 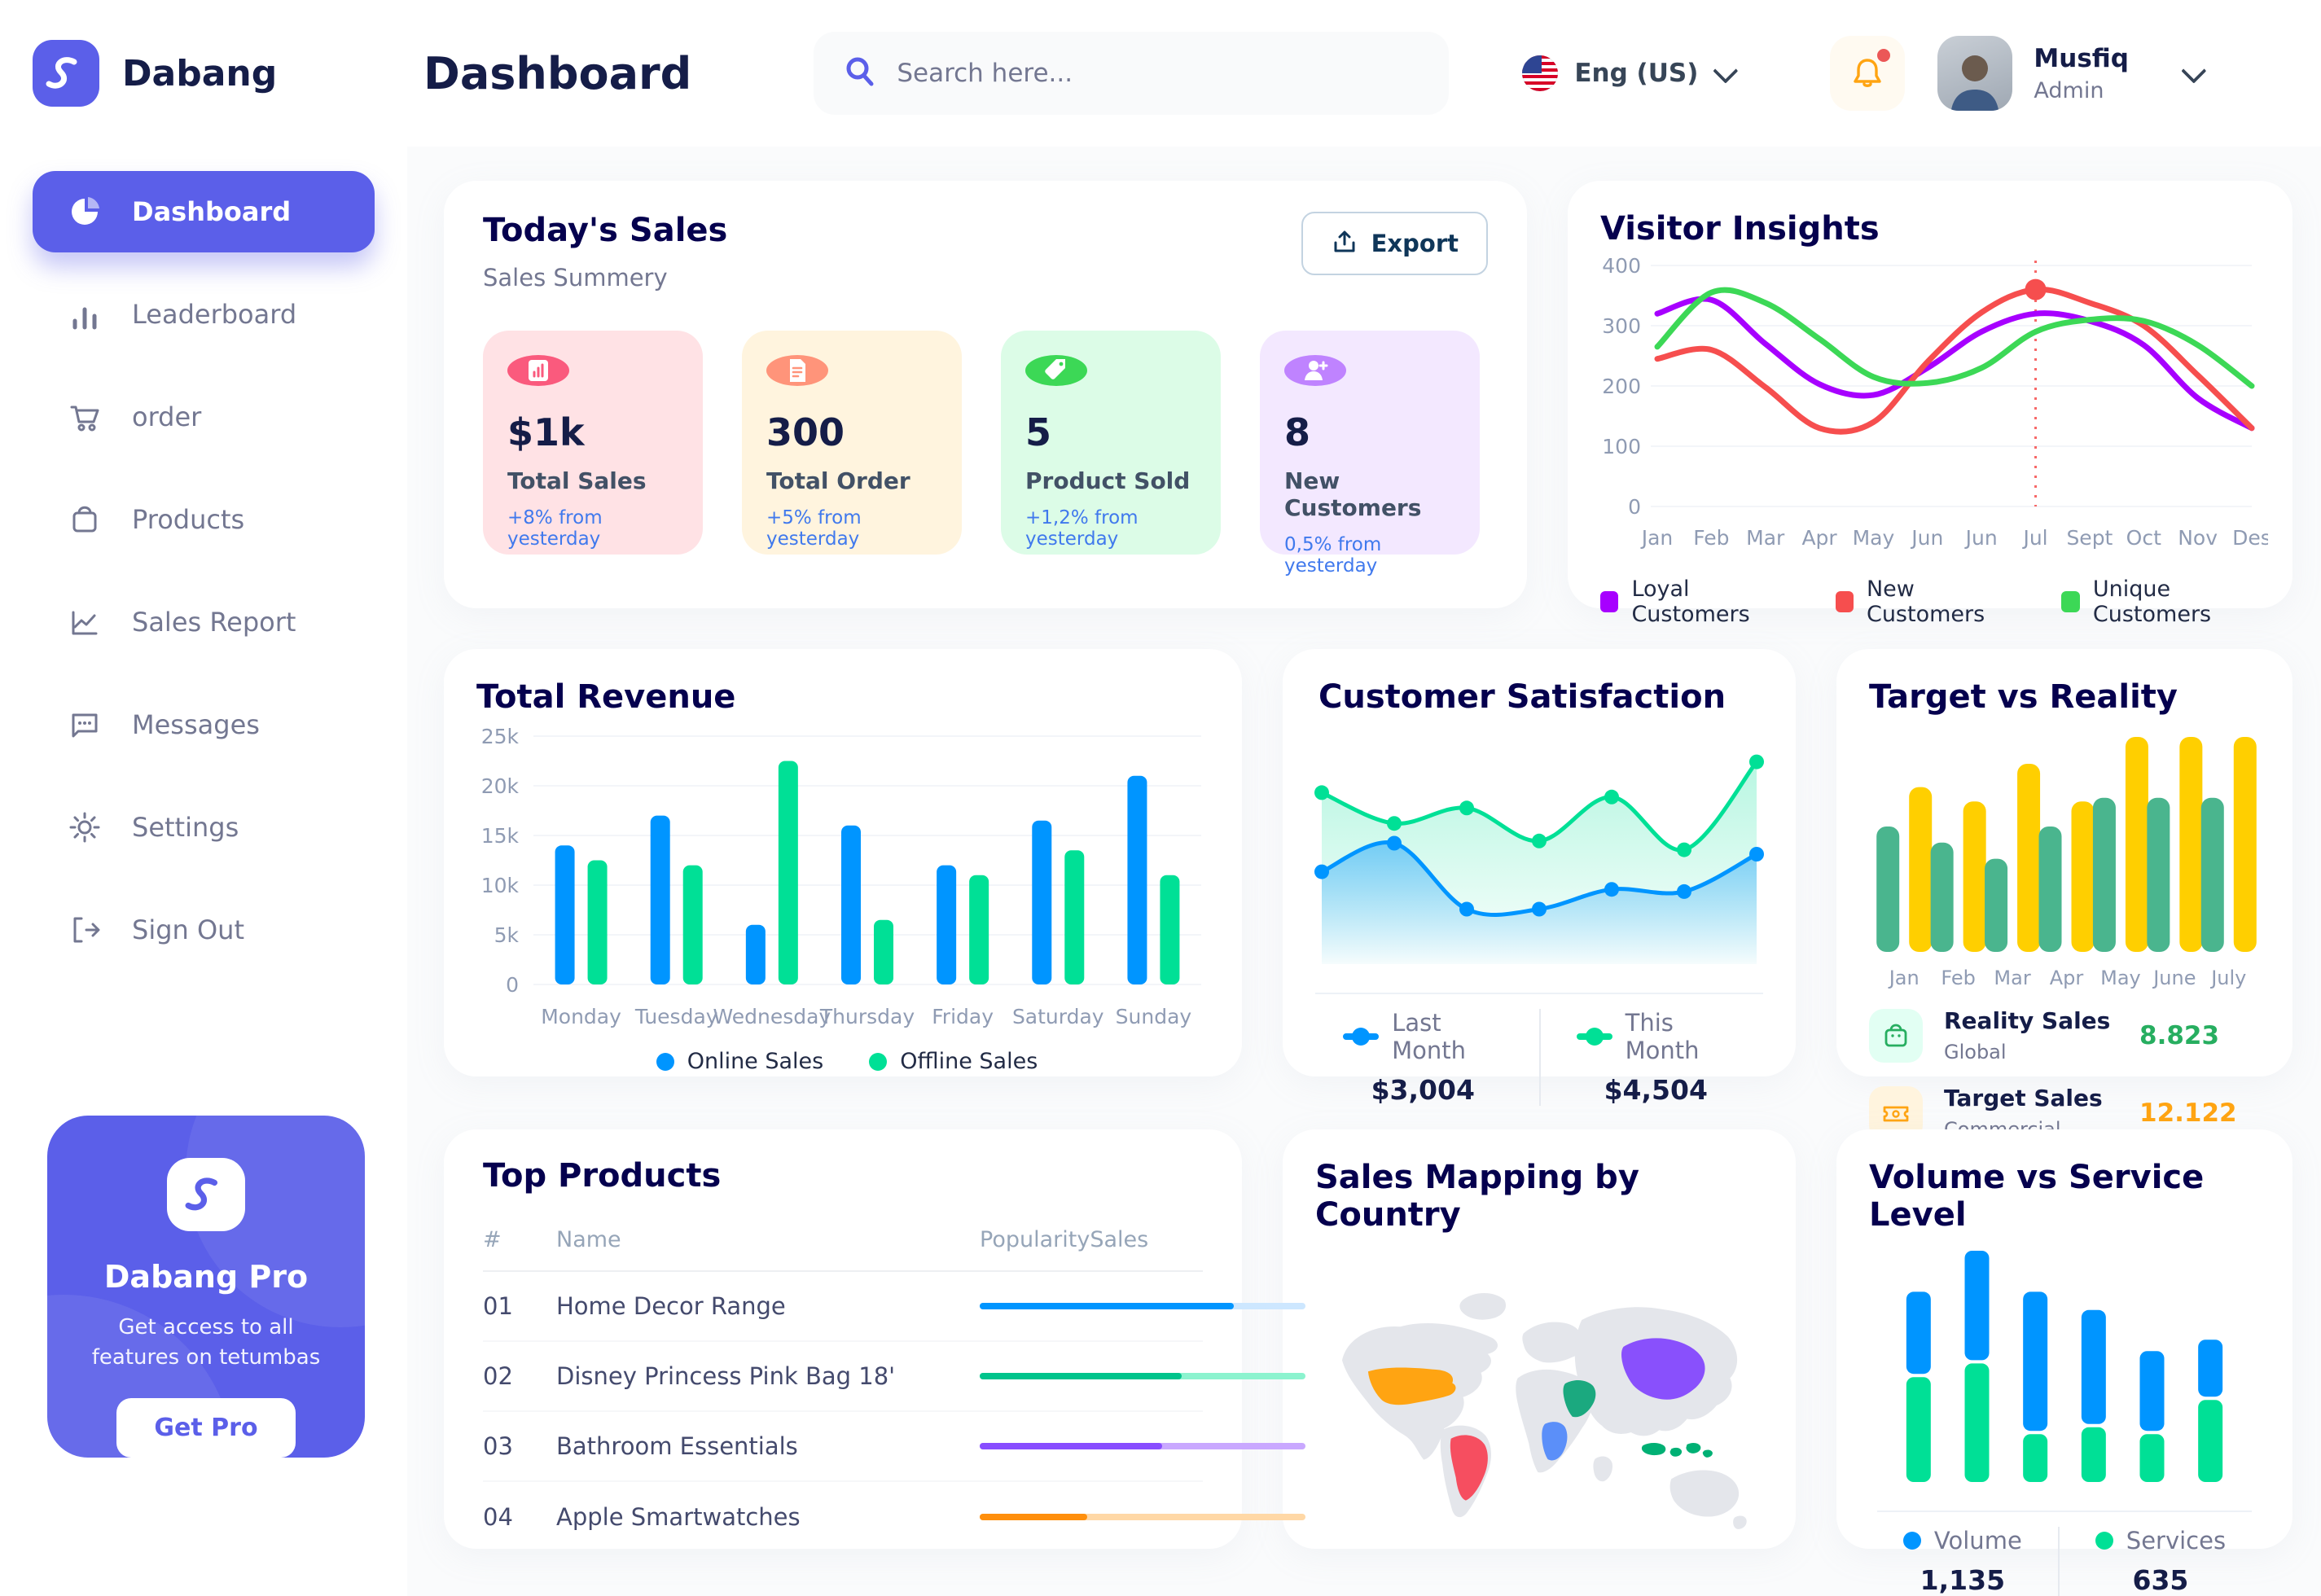 I want to click on notifications-button, so click(x=1868, y=73).